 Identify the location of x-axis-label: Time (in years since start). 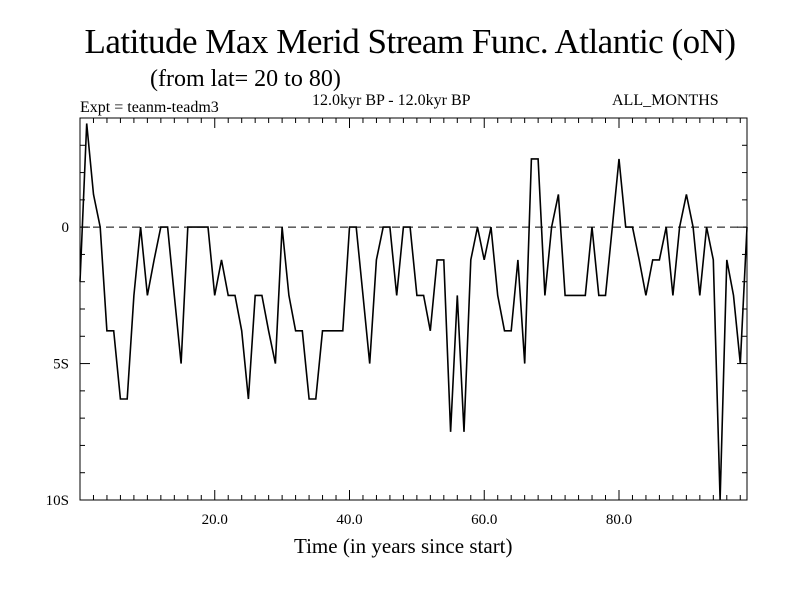
(403, 546).